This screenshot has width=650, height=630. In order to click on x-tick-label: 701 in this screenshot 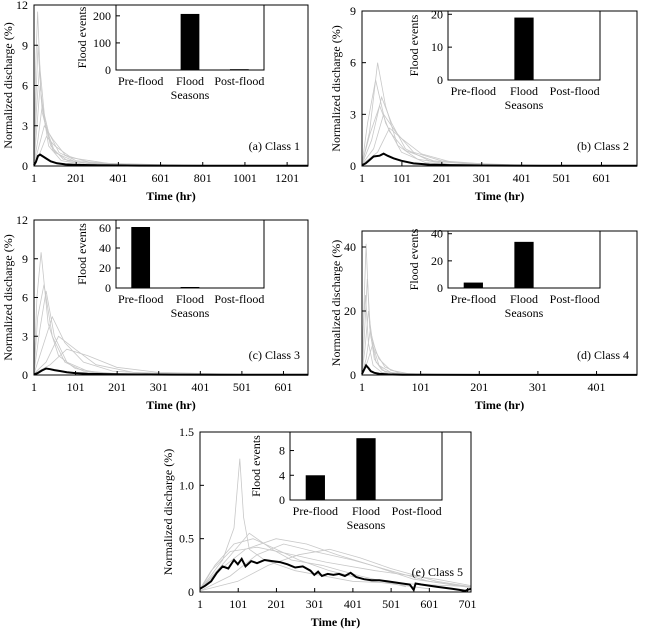, I will do `click(468, 604)`.